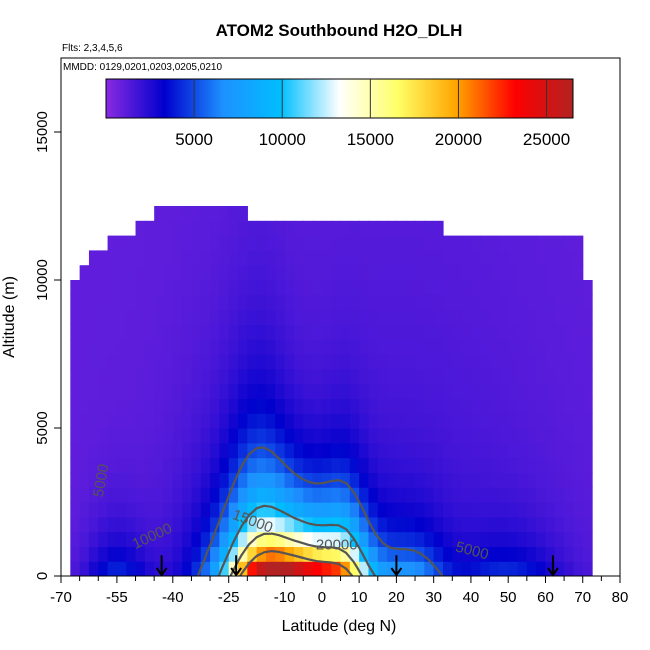  I want to click on x-tick-label: 70, so click(582, 597).